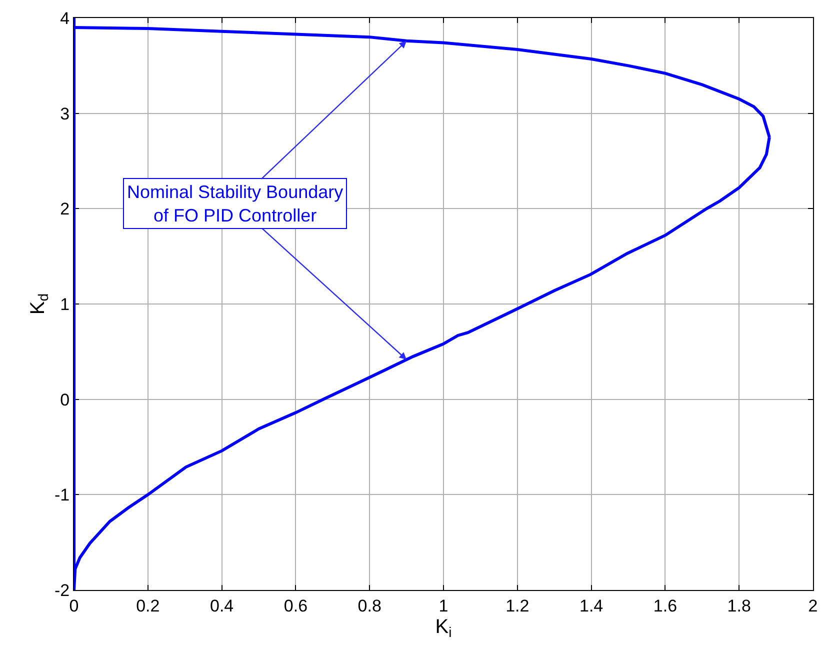 The width and height of the screenshot is (827, 655). I want to click on x-tick-label: 1.8, so click(739, 606).